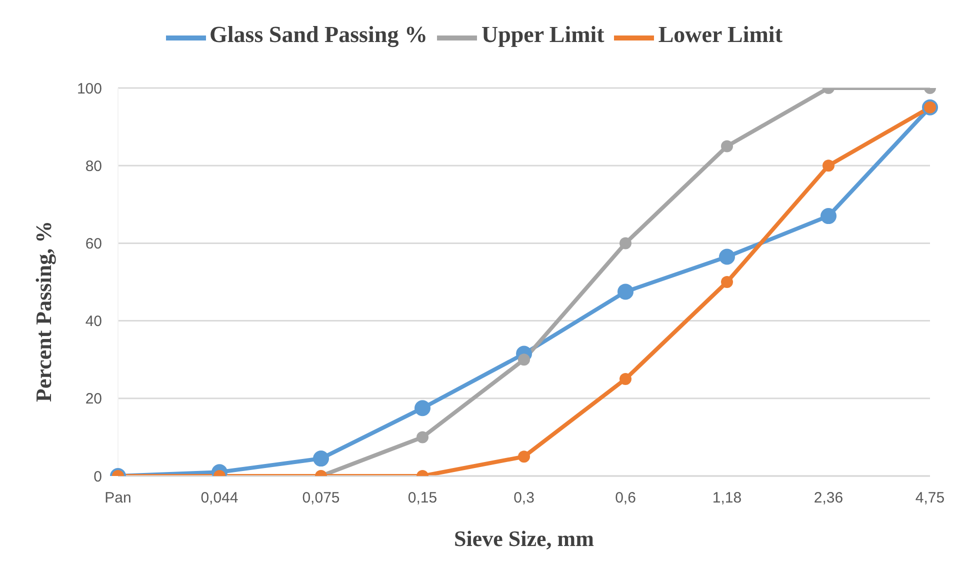  Describe the element at coordinates (727, 498) in the screenshot. I see `x-tick-label: 1,18` at that location.